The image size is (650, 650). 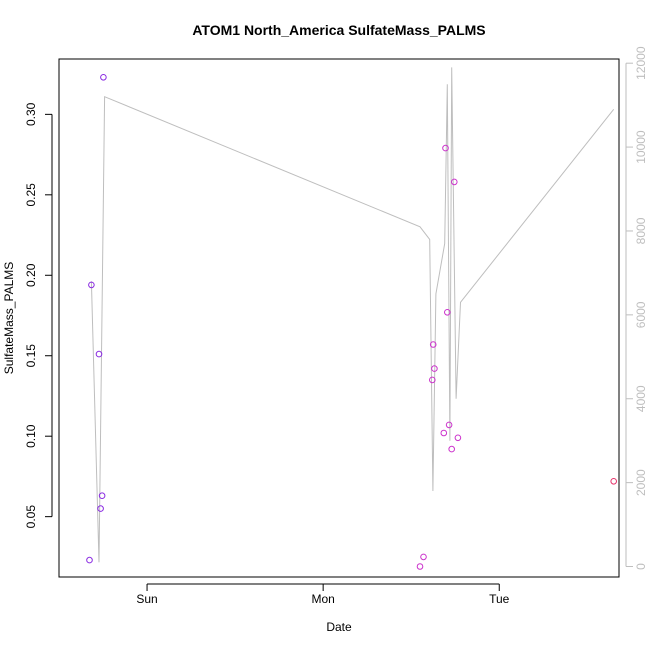 What do you see at coordinates (641, 482) in the screenshot?
I see `y2-tick-label: 2000` at bounding box center [641, 482].